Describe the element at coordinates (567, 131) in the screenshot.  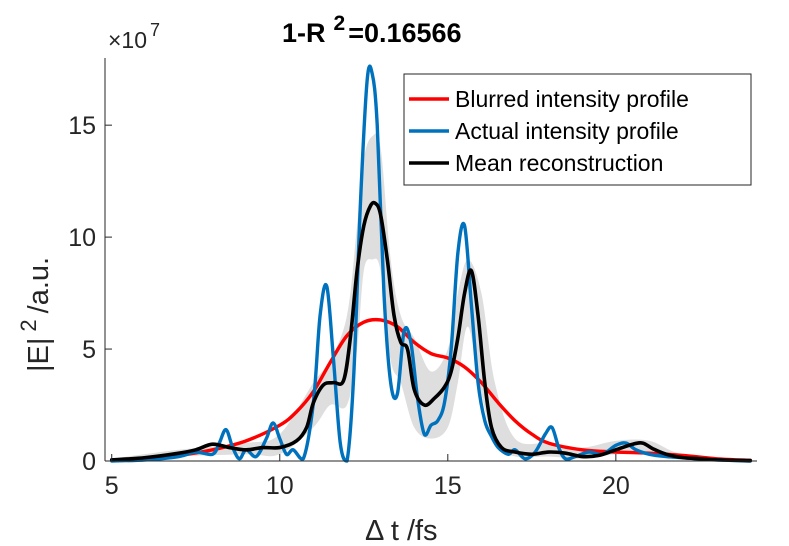
I see `legend-label: Actual intensity profile` at that location.